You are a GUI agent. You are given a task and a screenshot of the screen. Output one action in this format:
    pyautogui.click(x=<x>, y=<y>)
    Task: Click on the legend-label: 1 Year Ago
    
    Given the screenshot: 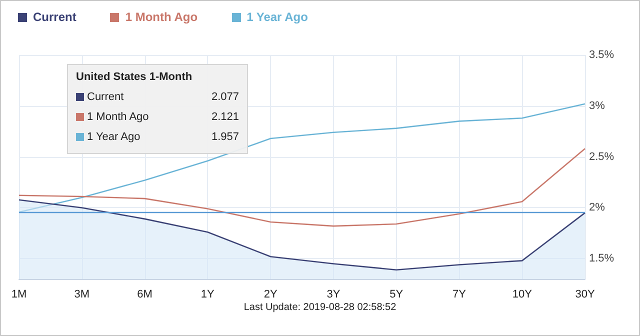 What is the action you would take?
    pyautogui.click(x=113, y=137)
    